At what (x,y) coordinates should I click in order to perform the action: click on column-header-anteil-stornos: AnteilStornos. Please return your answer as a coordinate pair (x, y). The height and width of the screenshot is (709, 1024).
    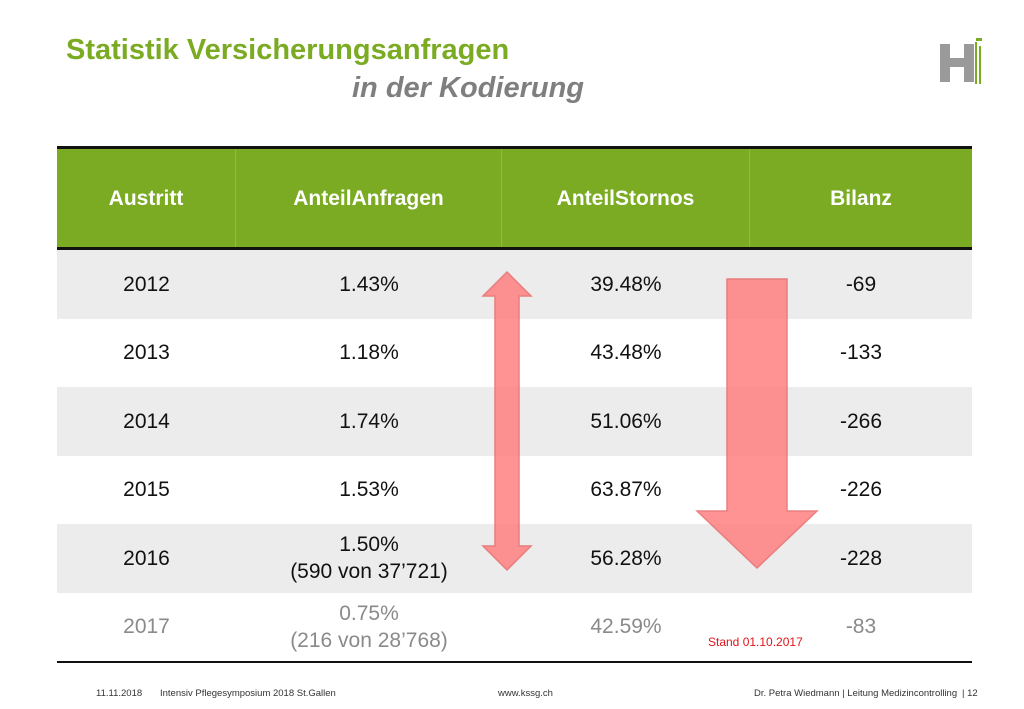
    Looking at the image, I should click on (626, 198).